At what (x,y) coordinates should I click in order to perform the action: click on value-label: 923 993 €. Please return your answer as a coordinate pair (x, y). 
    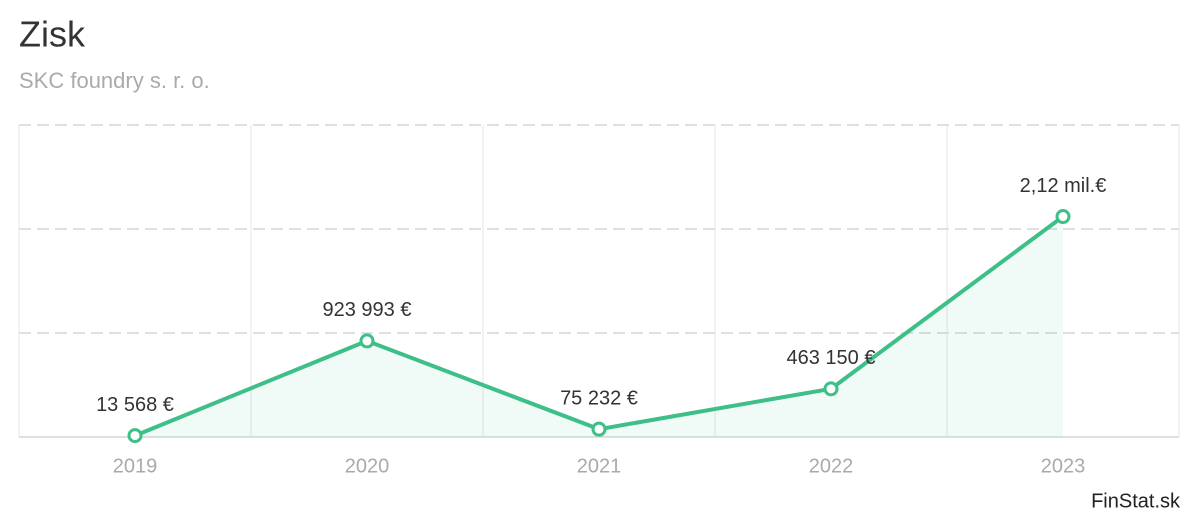
    Looking at the image, I should click on (367, 310).